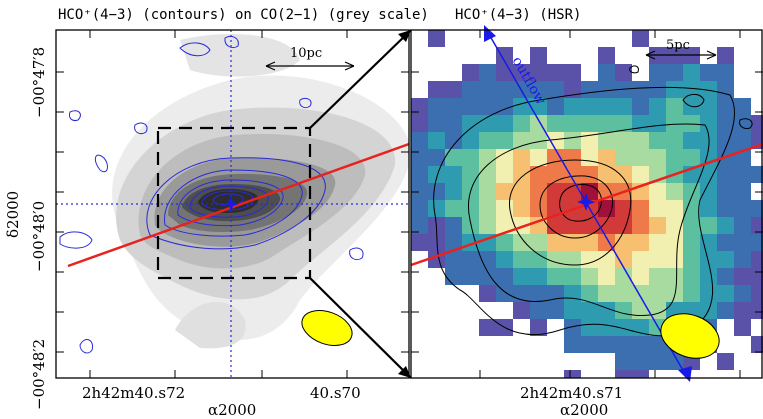  What do you see at coordinates (571, 393) in the screenshot?
I see `x-tick-label-right-1: 2h42m40.s71` at bounding box center [571, 393].